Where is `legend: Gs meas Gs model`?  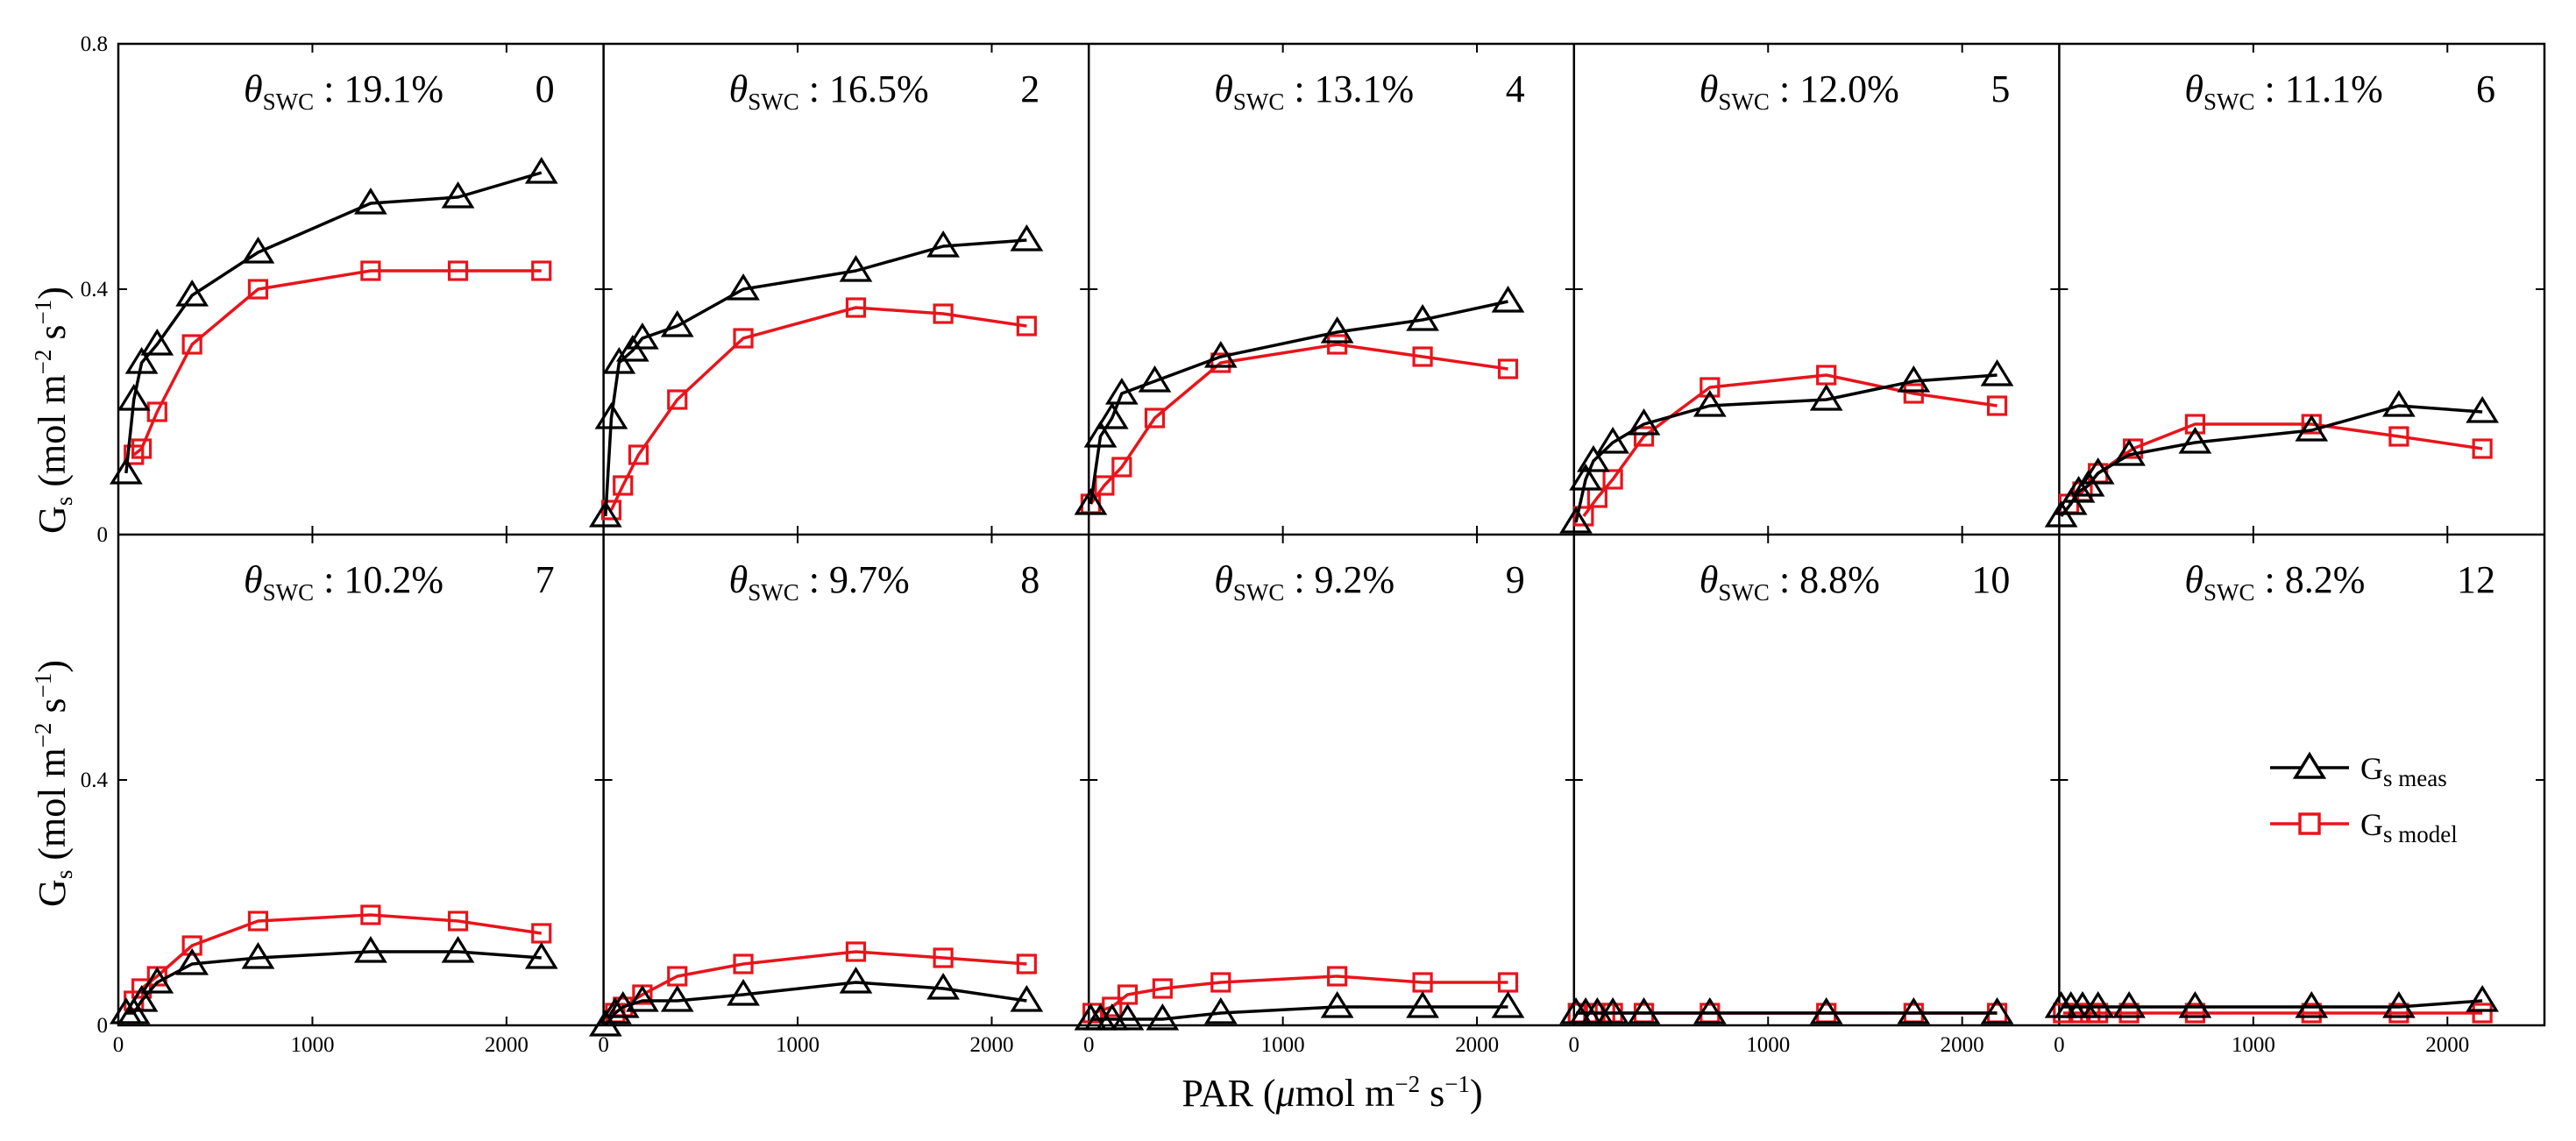
legend: Gs meas Gs model is located at coordinates (2364, 799).